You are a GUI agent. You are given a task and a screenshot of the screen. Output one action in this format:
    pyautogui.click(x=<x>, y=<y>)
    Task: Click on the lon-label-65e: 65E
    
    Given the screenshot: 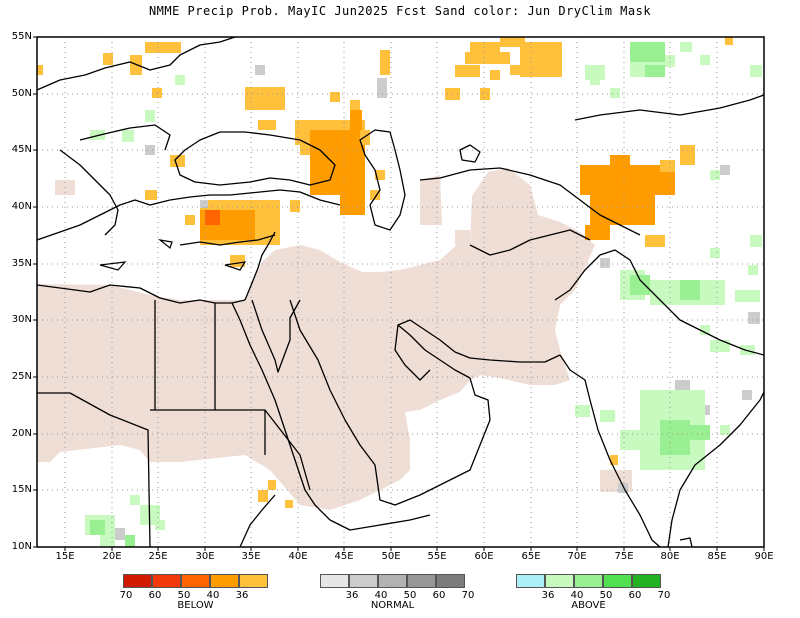 What is the action you would take?
    pyautogui.click(x=531, y=556)
    